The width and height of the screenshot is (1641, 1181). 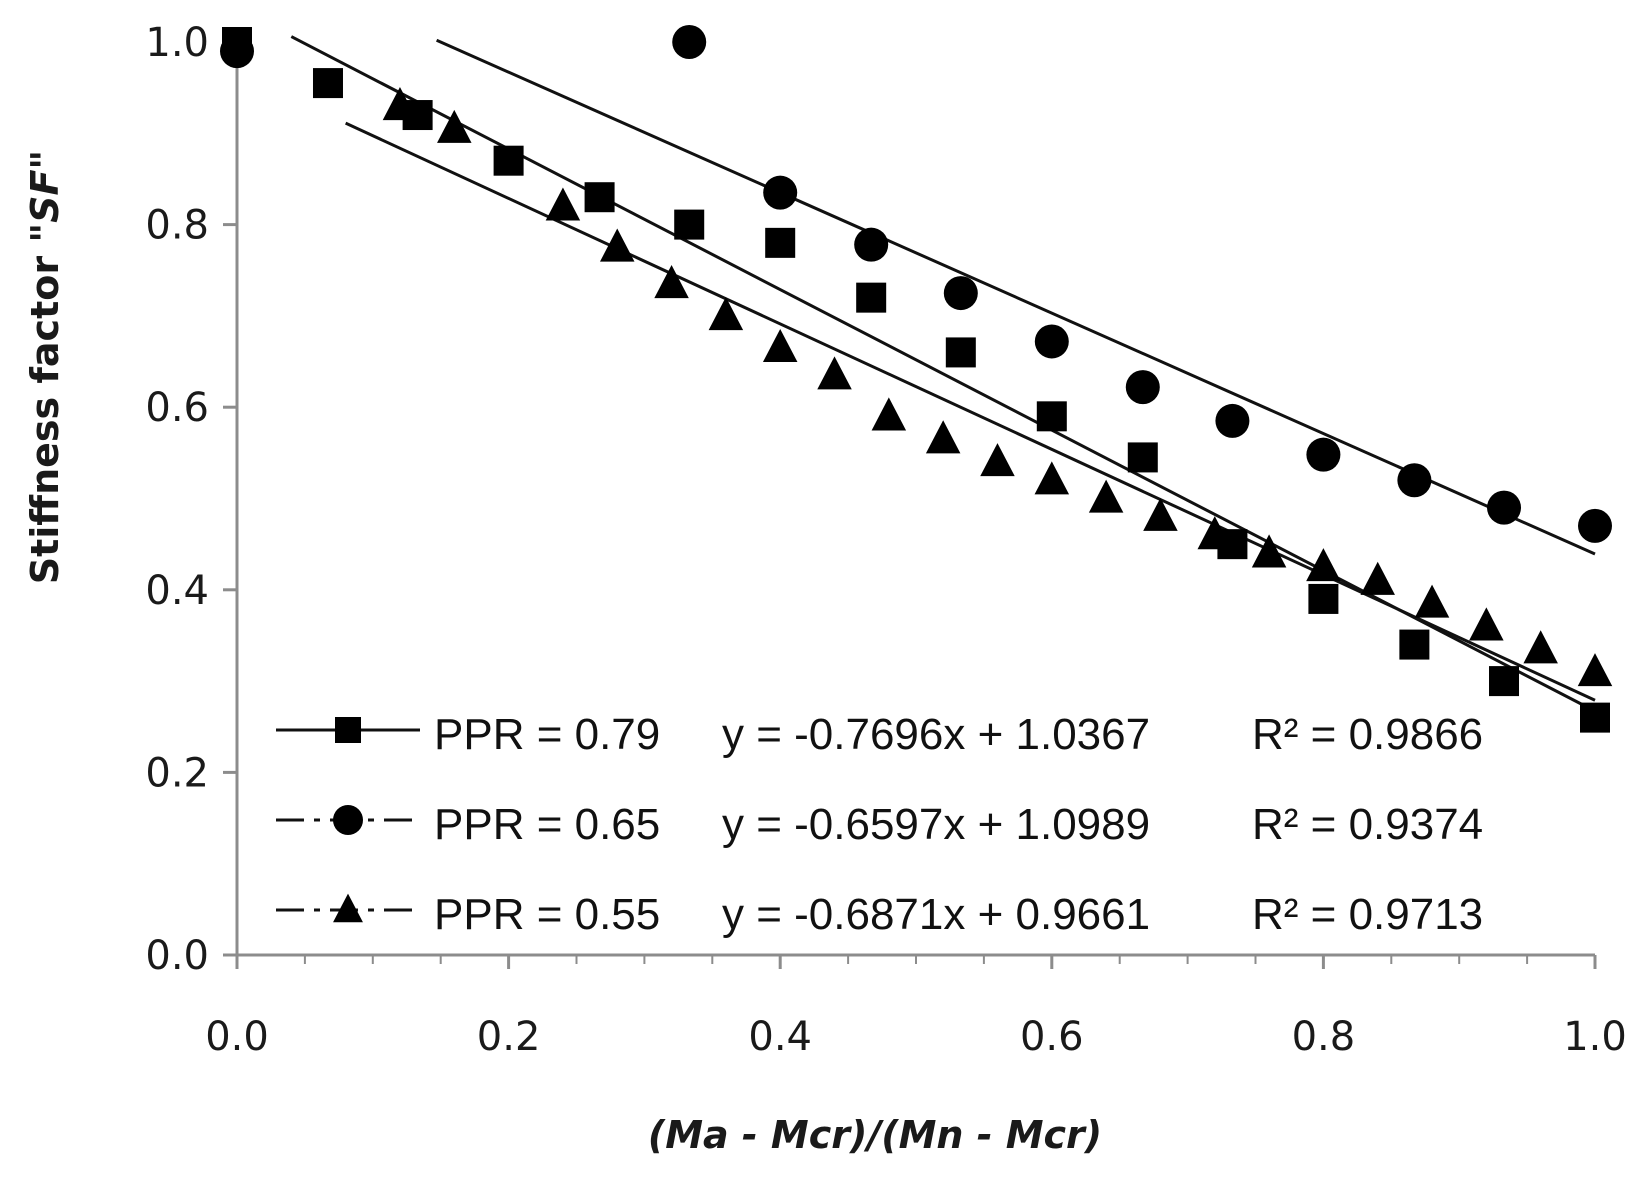 I want to click on legend-label-series-2: PPR = 0.65, so click(x=547, y=824).